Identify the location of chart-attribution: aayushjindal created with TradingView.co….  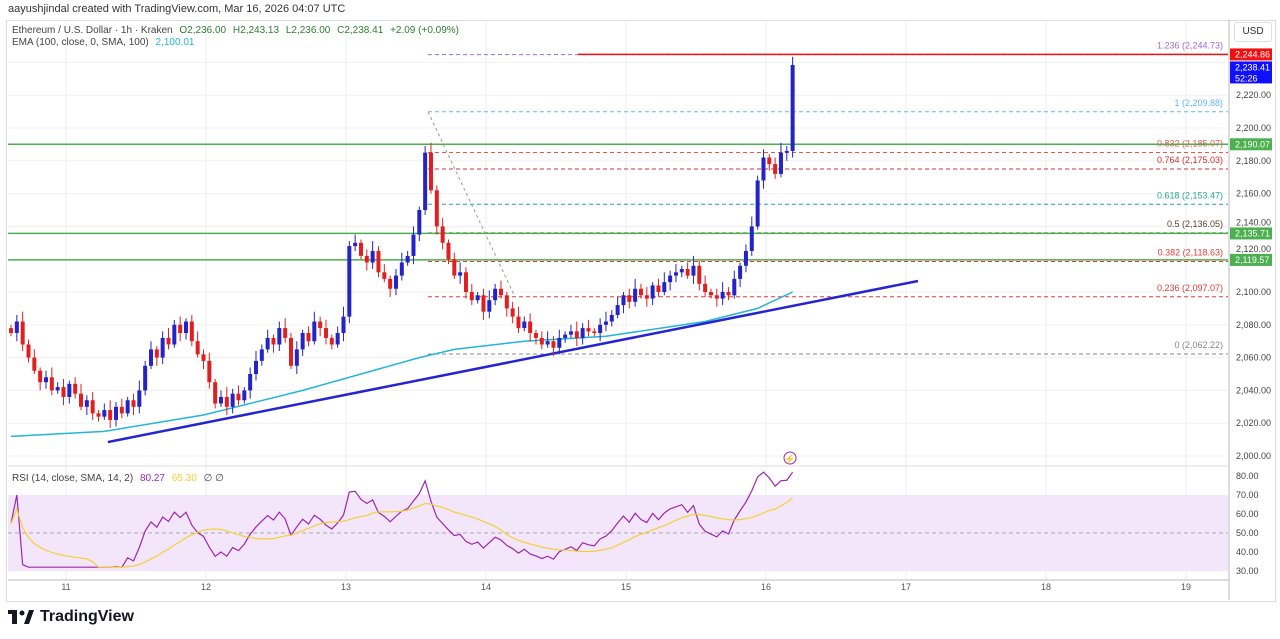
(177, 9).